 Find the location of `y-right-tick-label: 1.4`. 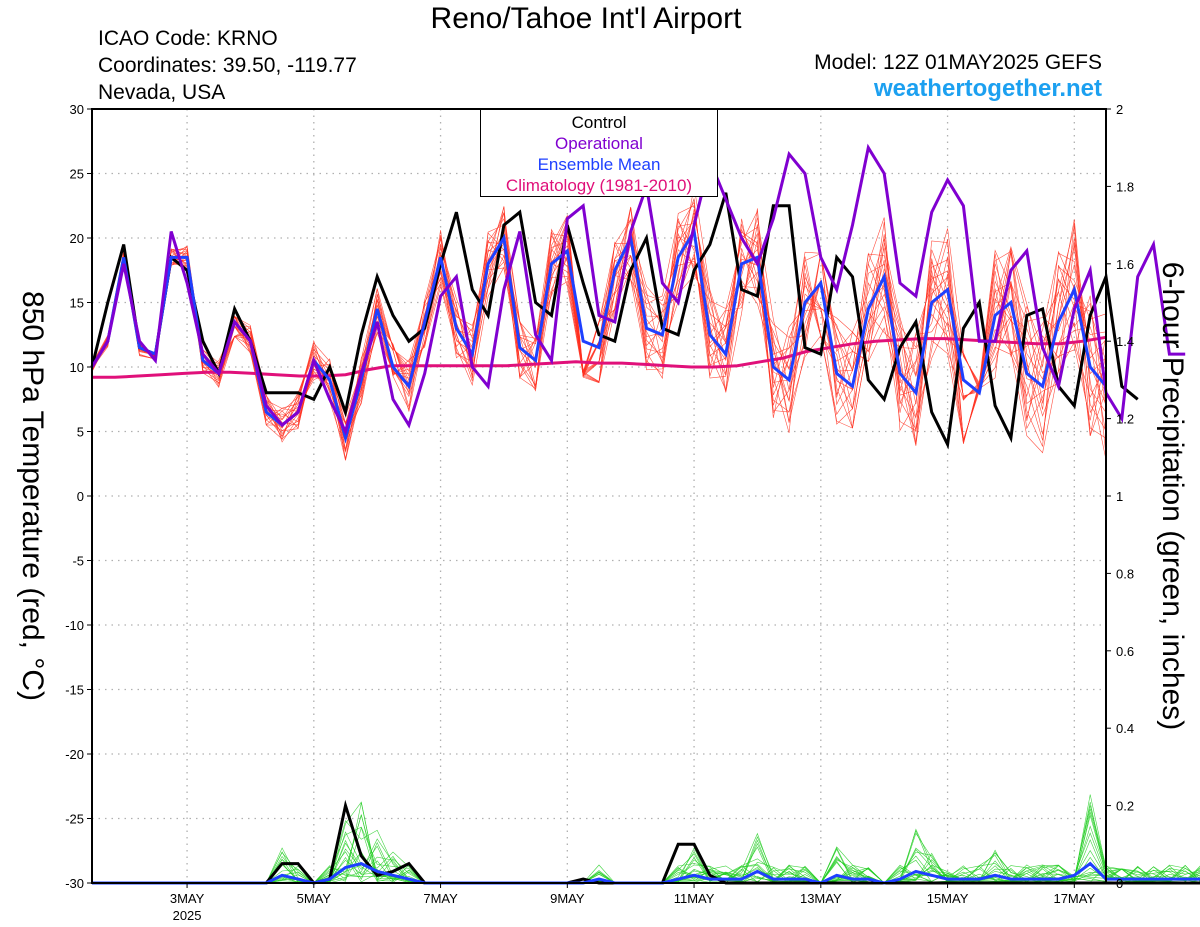

y-right-tick-label: 1.4 is located at coordinates (1125, 341).